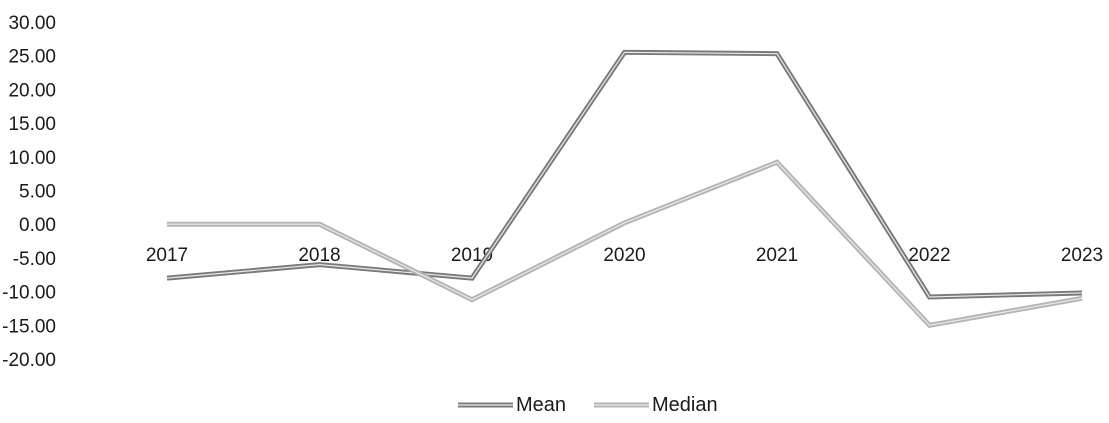 This screenshot has width=1109, height=423. Describe the element at coordinates (541, 405) in the screenshot. I see `legend-label: Mean` at that location.